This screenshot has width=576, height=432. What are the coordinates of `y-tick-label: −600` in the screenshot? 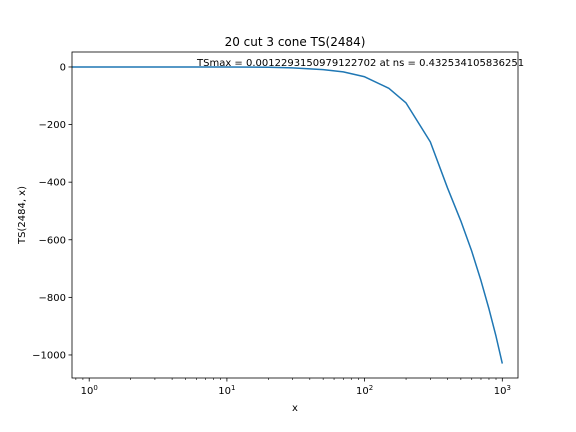 It's located at (52, 240).